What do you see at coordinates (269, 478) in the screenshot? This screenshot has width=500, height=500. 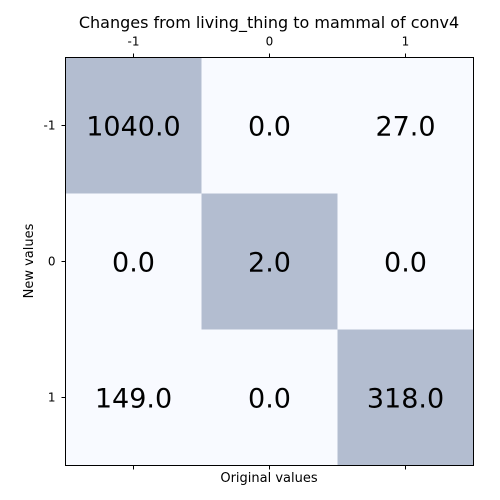 I see `x-axis-label: Original values` at bounding box center [269, 478].